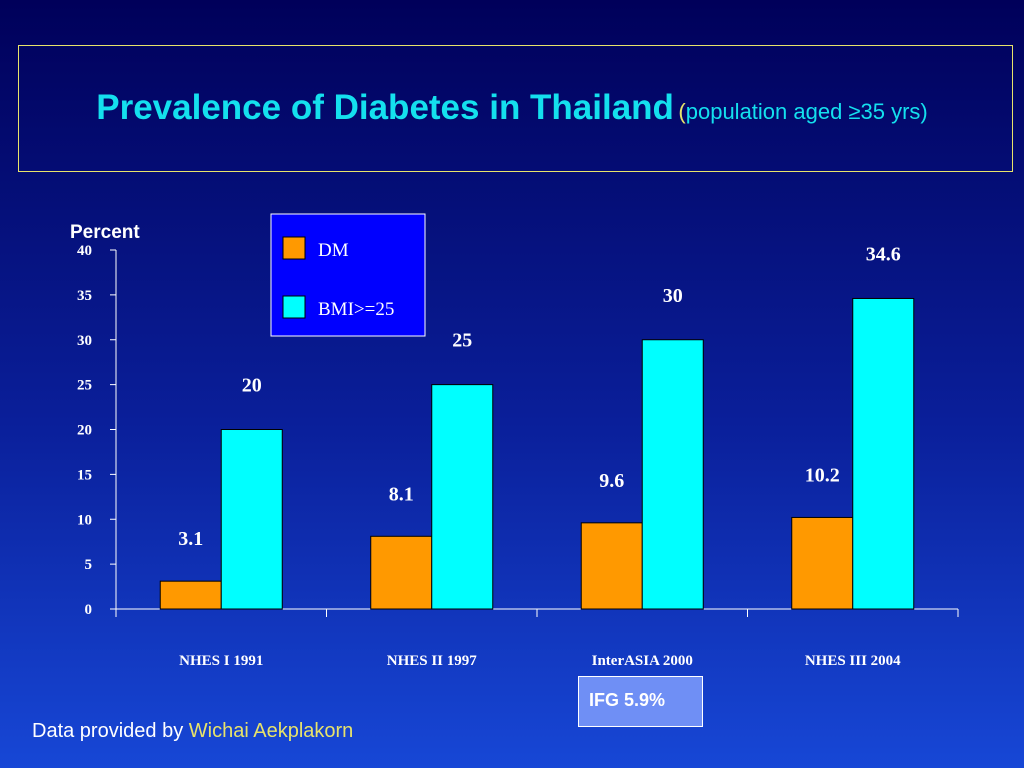 The height and width of the screenshot is (768, 1024). What do you see at coordinates (611, 481) in the screenshot?
I see `data-label: 9.6` at bounding box center [611, 481].